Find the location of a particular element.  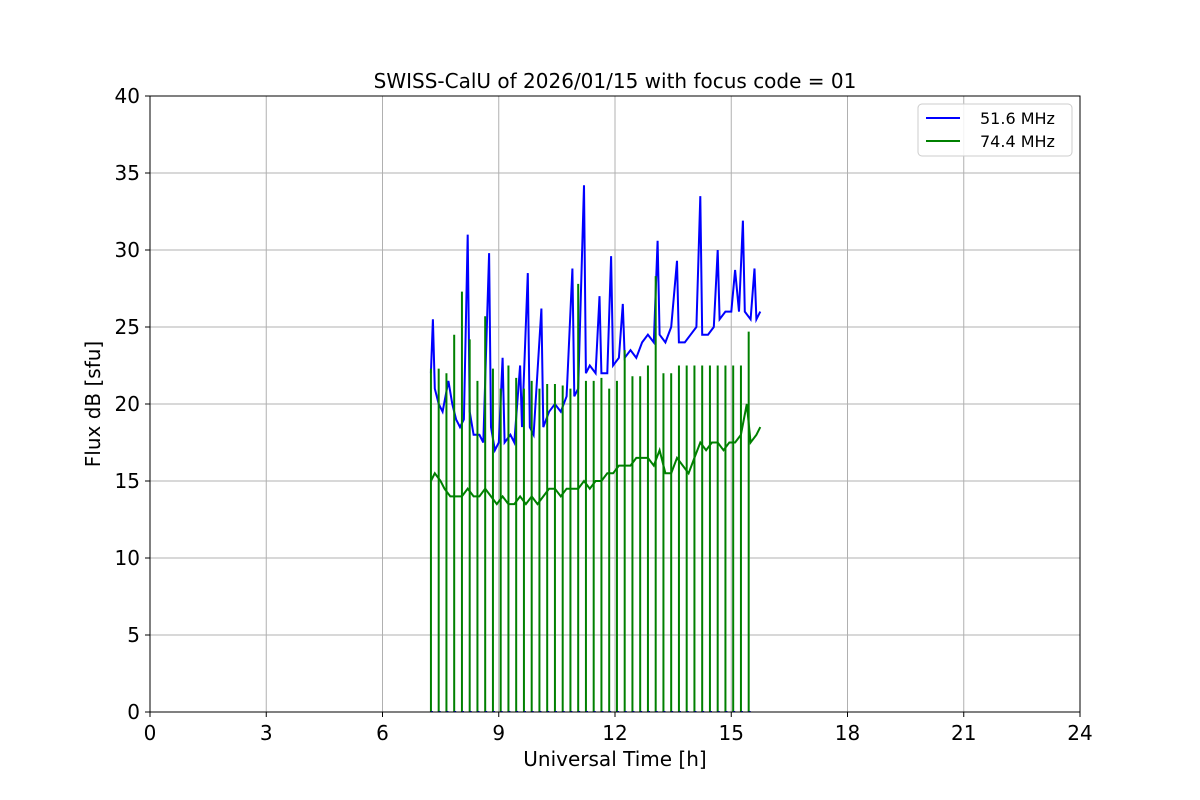

legend: 51.6 MHz 74.4 MHz is located at coordinates (995, 130).